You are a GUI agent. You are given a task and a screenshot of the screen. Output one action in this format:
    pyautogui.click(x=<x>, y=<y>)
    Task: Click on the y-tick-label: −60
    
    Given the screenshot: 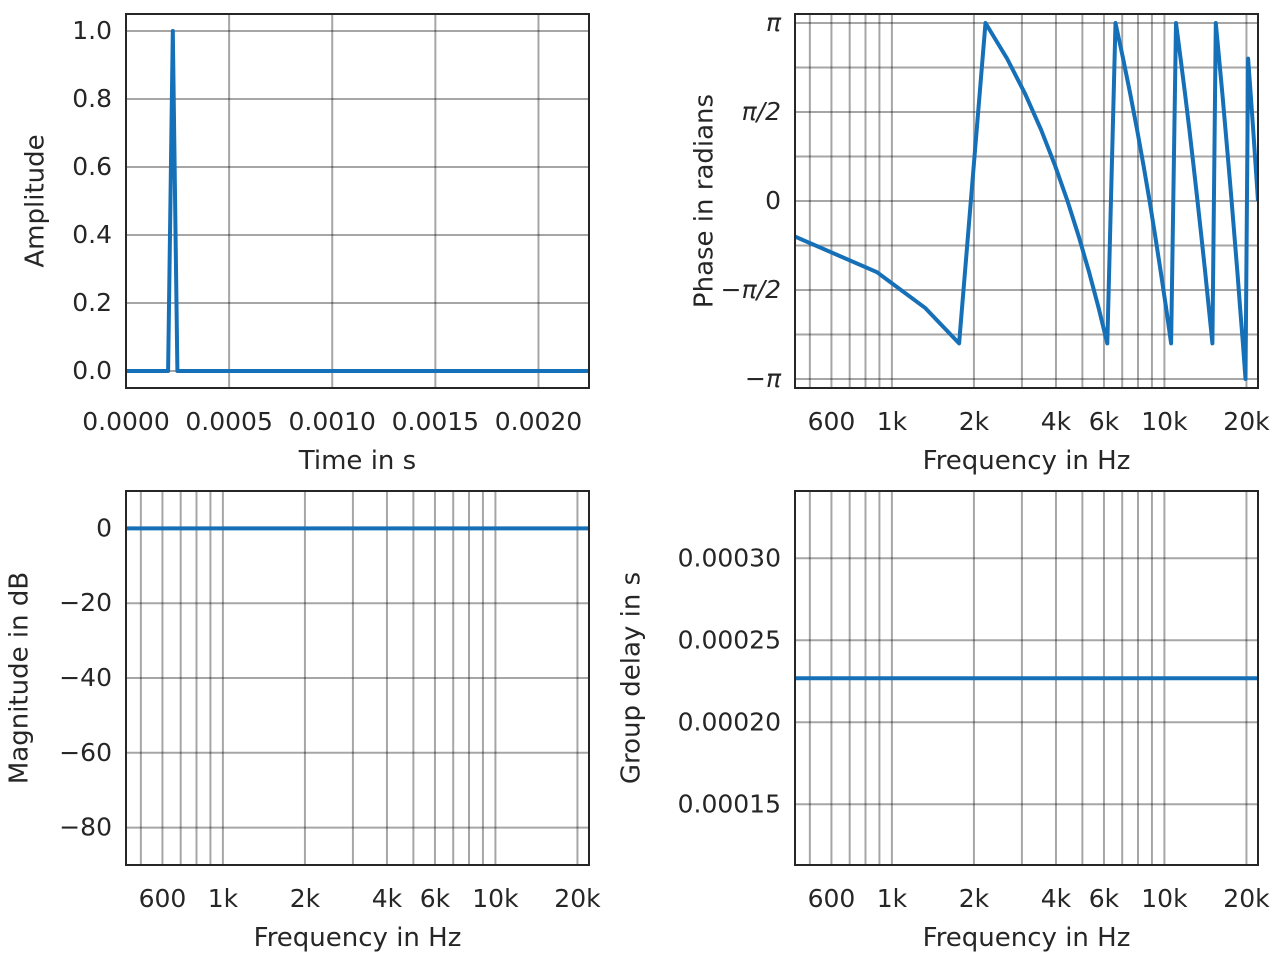 What is the action you would take?
    pyautogui.click(x=85, y=752)
    